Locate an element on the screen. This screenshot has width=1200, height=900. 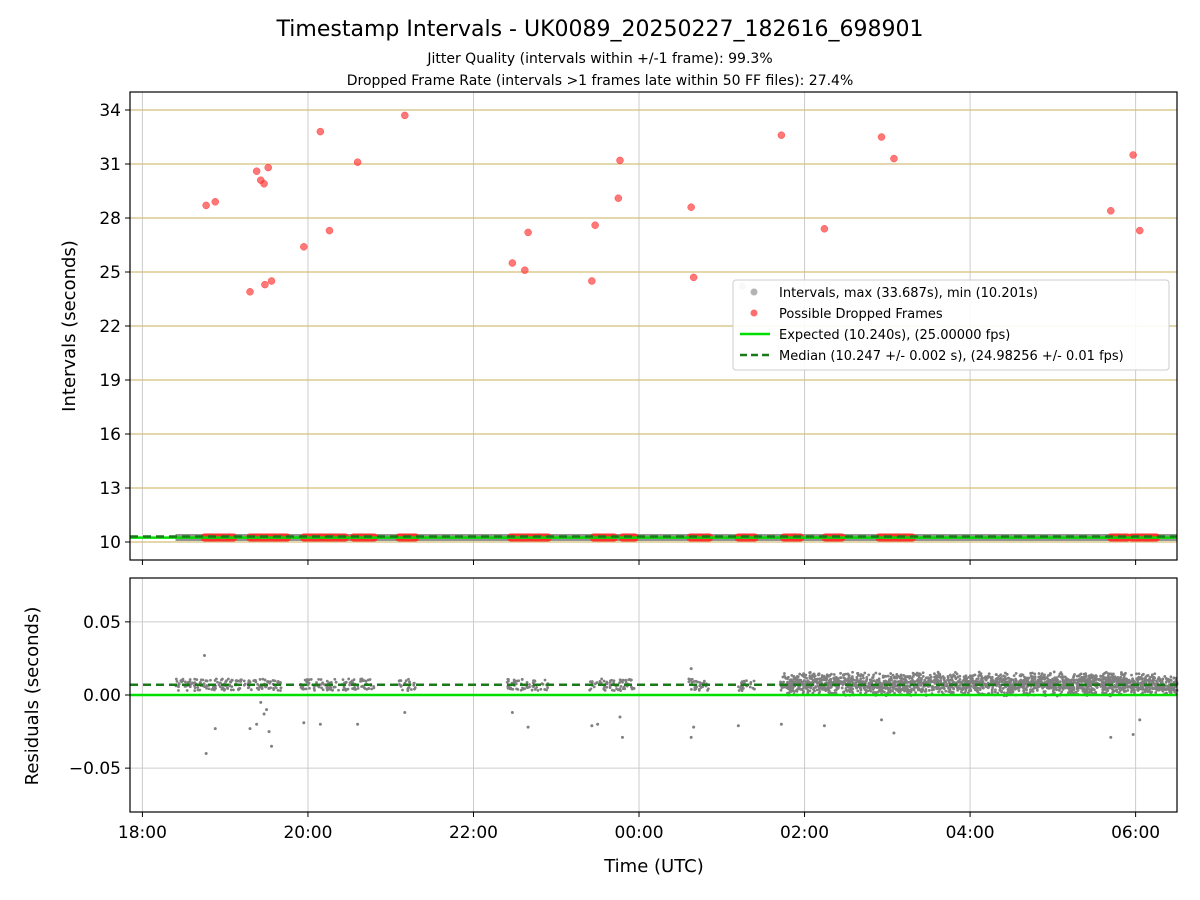
x-tick-label-6: 06:00 is located at coordinates (1135, 833).